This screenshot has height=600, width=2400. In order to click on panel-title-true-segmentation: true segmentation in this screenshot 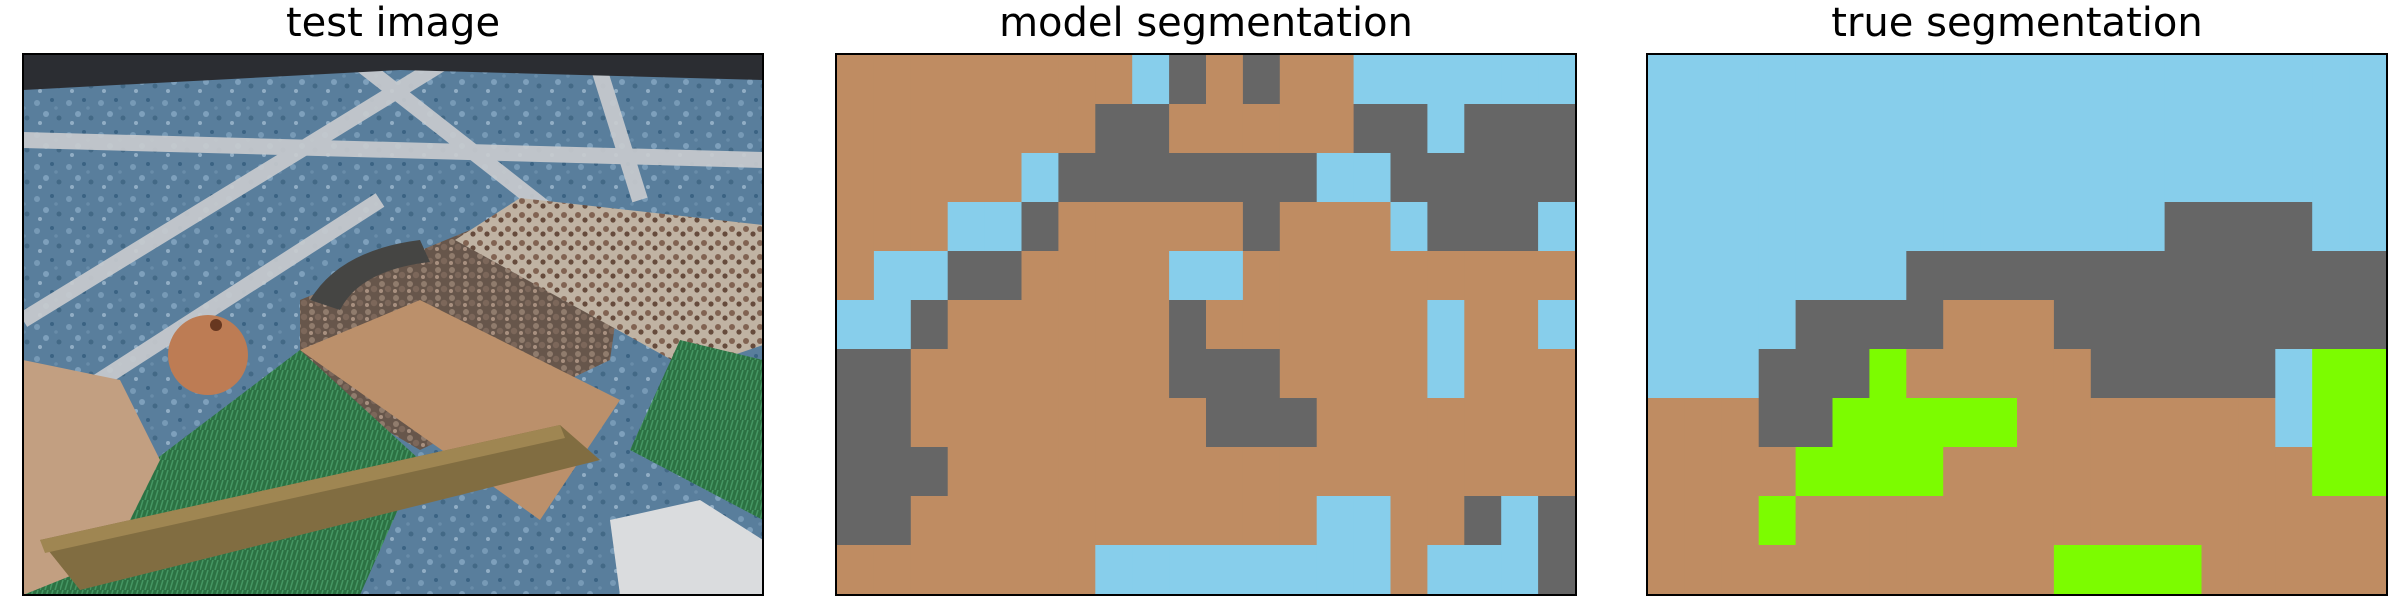, I will do `click(2017, 23)`.